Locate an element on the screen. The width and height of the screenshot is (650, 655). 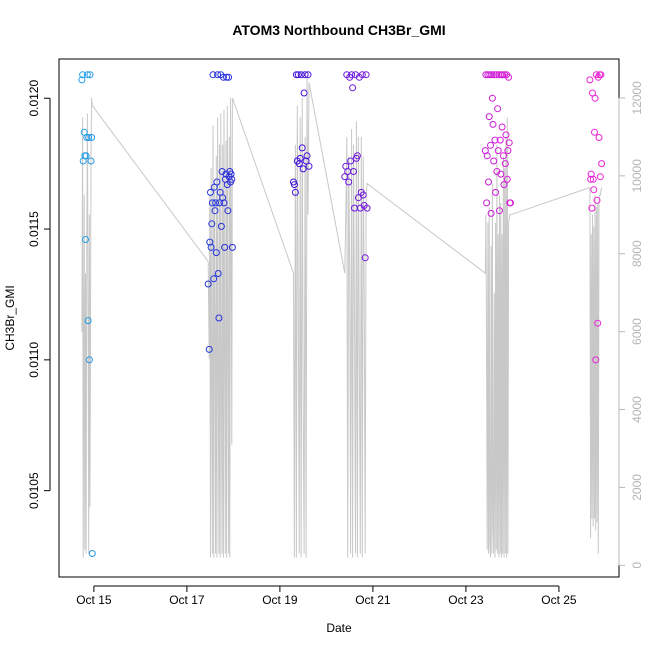
x-axis-label: Date is located at coordinates (339, 628).